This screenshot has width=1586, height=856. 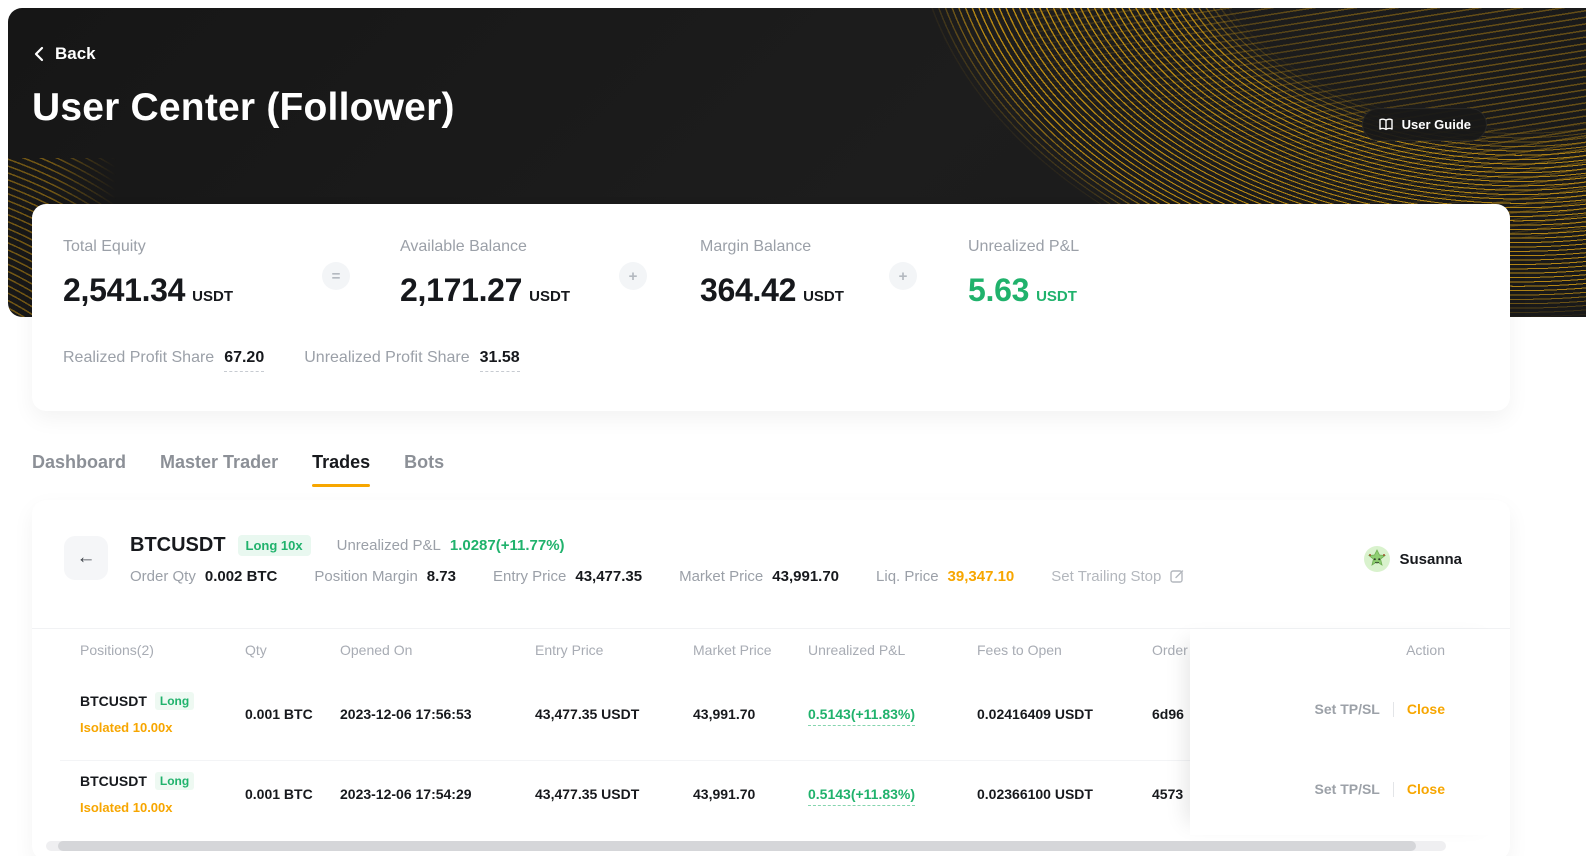 I want to click on realized-profit-share-label: Realized Profit Share, so click(x=139, y=357).